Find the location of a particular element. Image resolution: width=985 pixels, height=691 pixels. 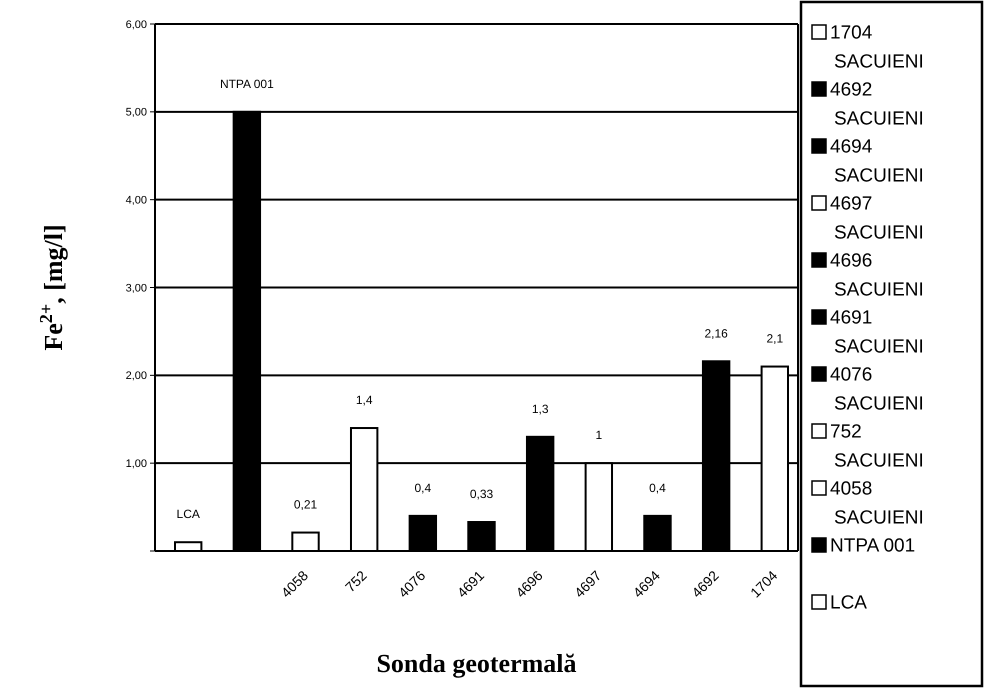

legend-label: SACUIENI 752 is located at coordinates (877, 418).